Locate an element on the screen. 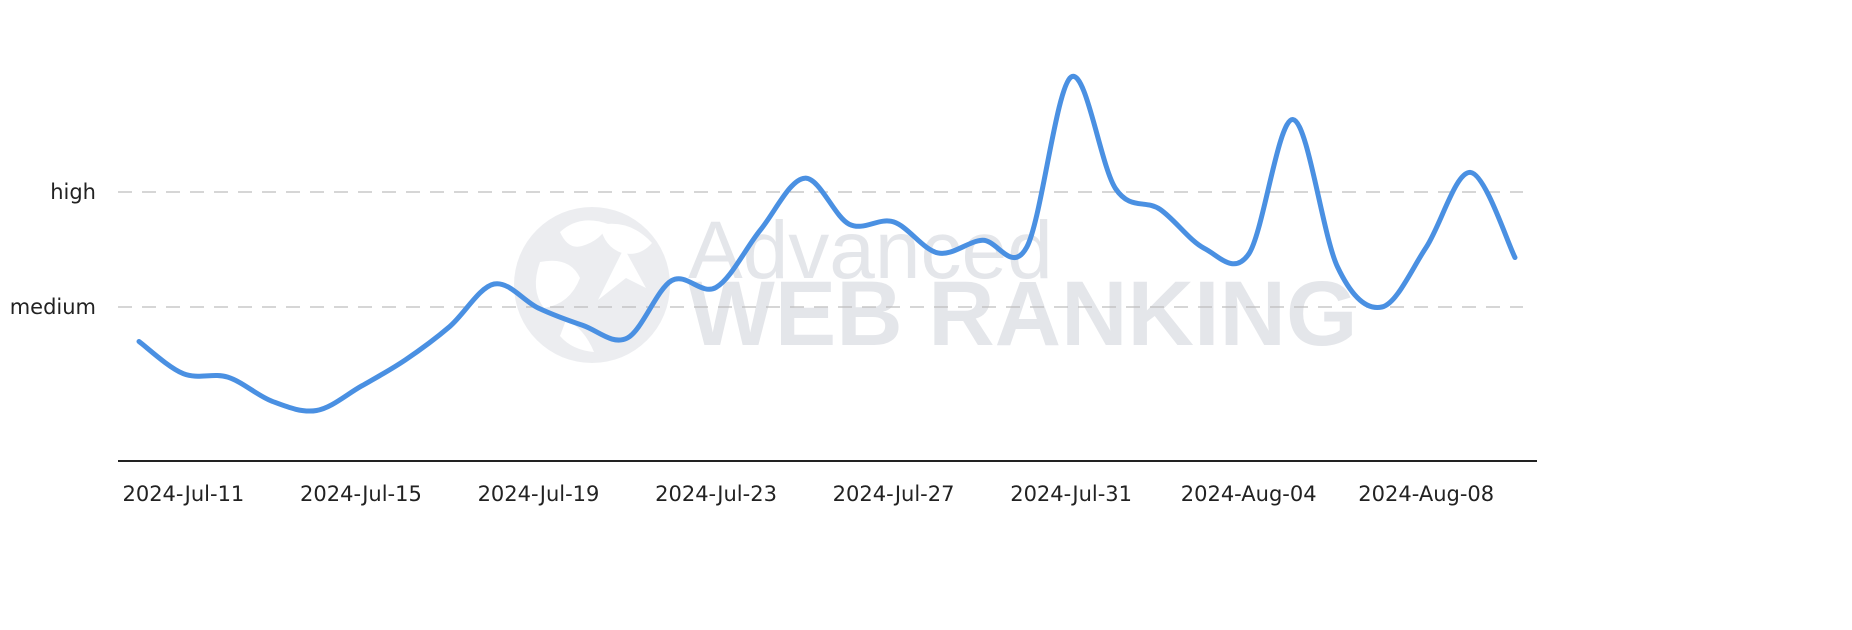 The image size is (1852, 630). x-tick-label: 2024-Aug-08 is located at coordinates (1426, 494).